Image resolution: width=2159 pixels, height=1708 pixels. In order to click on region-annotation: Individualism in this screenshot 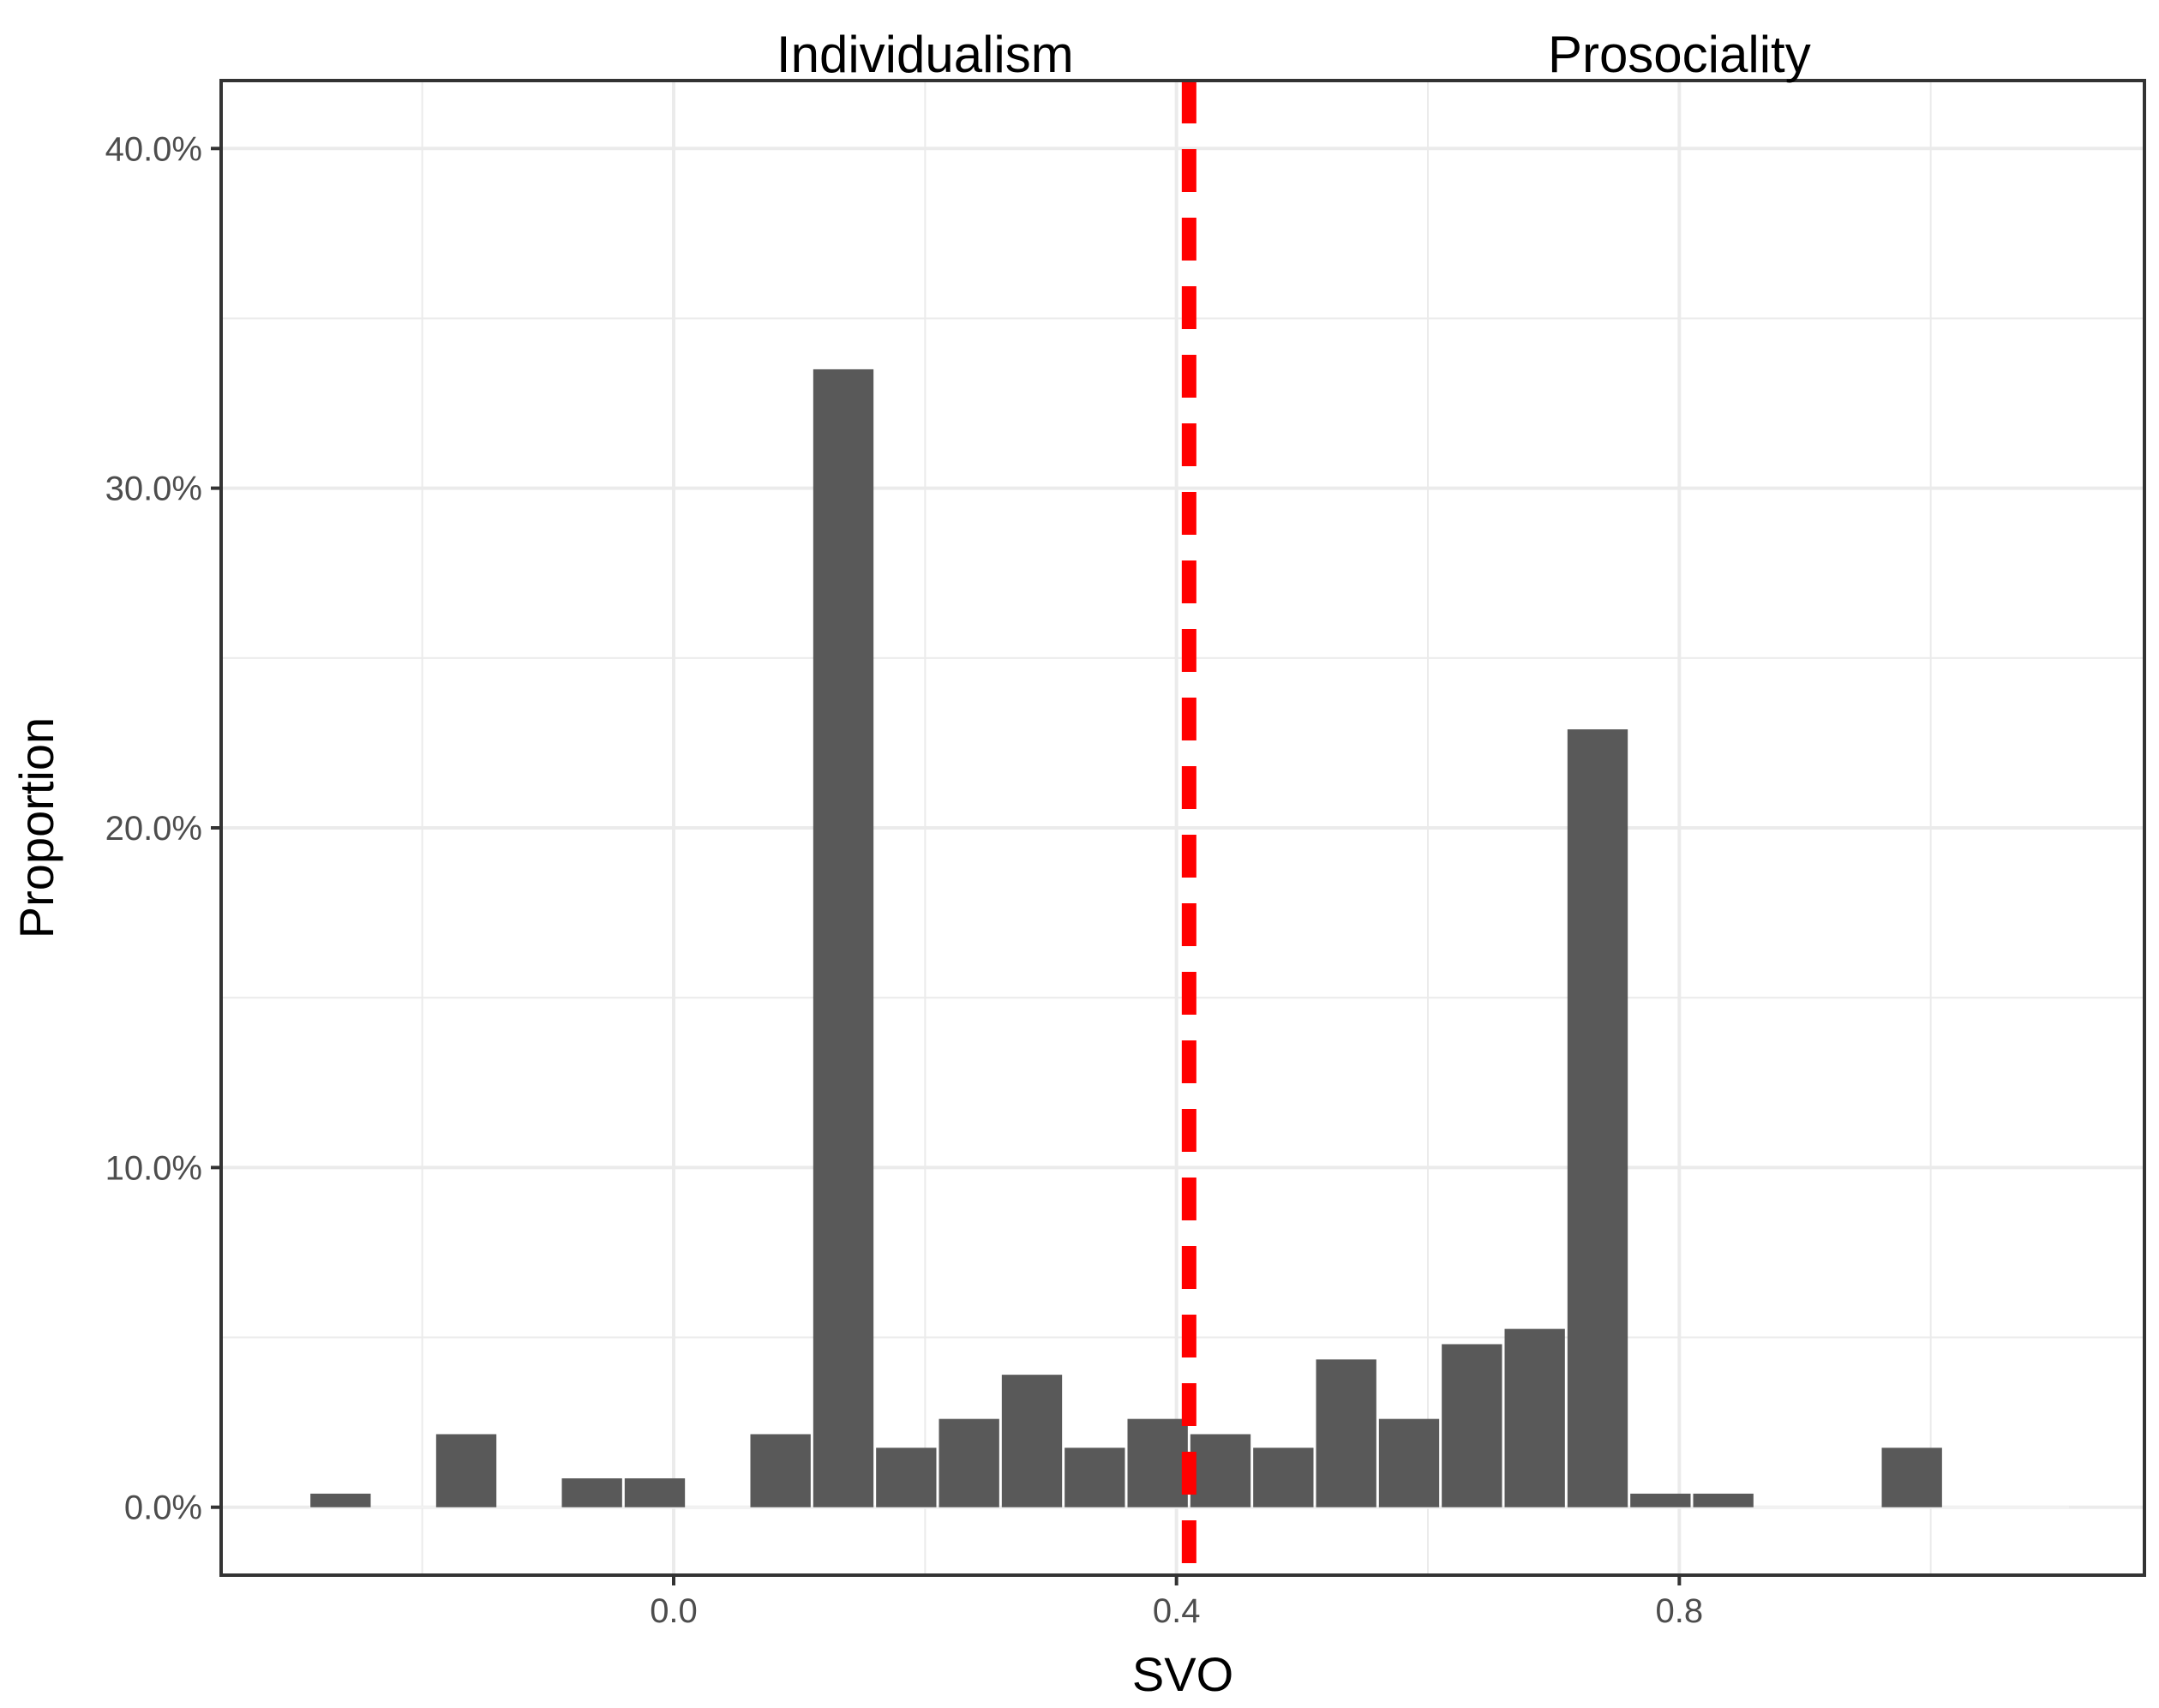, I will do `click(926, 54)`.